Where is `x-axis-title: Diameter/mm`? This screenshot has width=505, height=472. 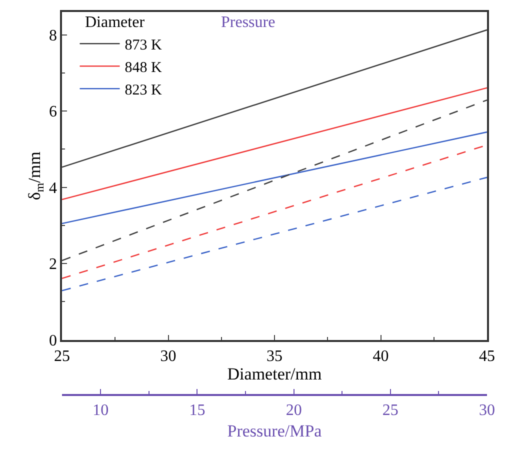 x-axis-title: Diameter/mm is located at coordinates (274, 374).